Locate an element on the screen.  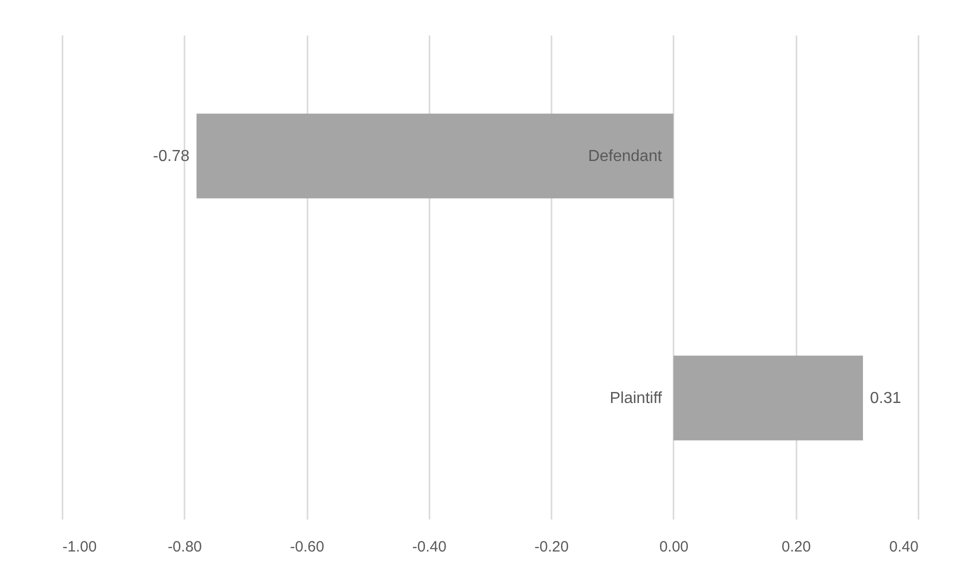
x-tick-label: -0.20 is located at coordinates (551, 547).